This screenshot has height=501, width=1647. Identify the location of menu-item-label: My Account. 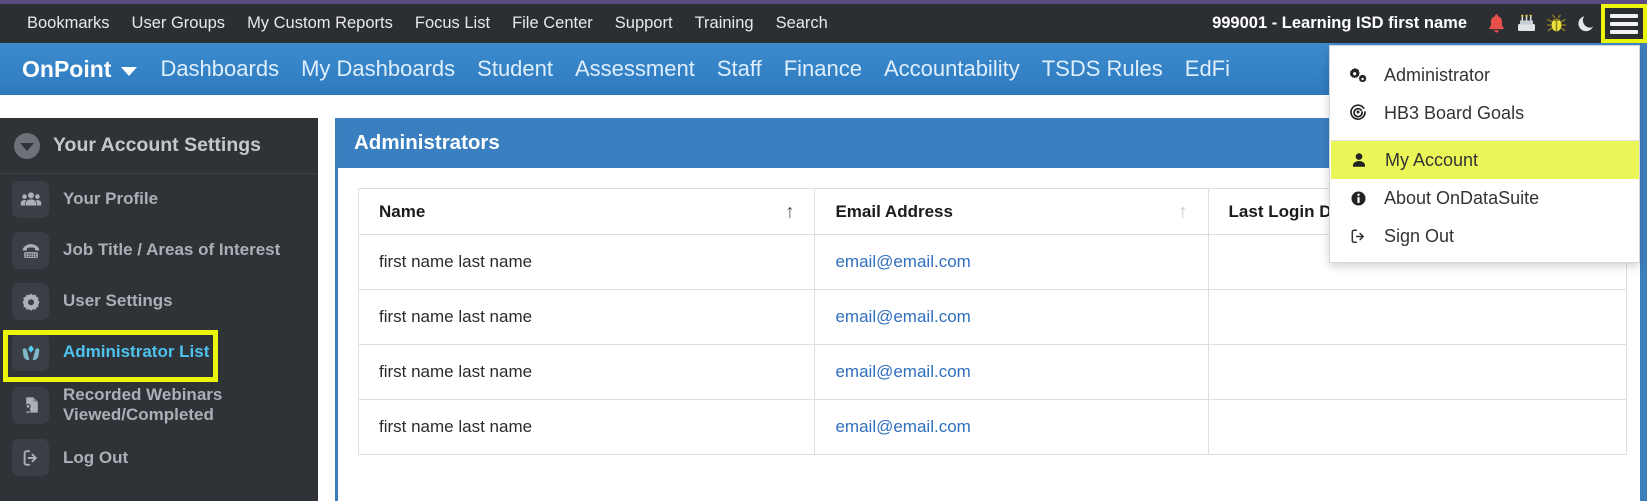
(1432, 159).